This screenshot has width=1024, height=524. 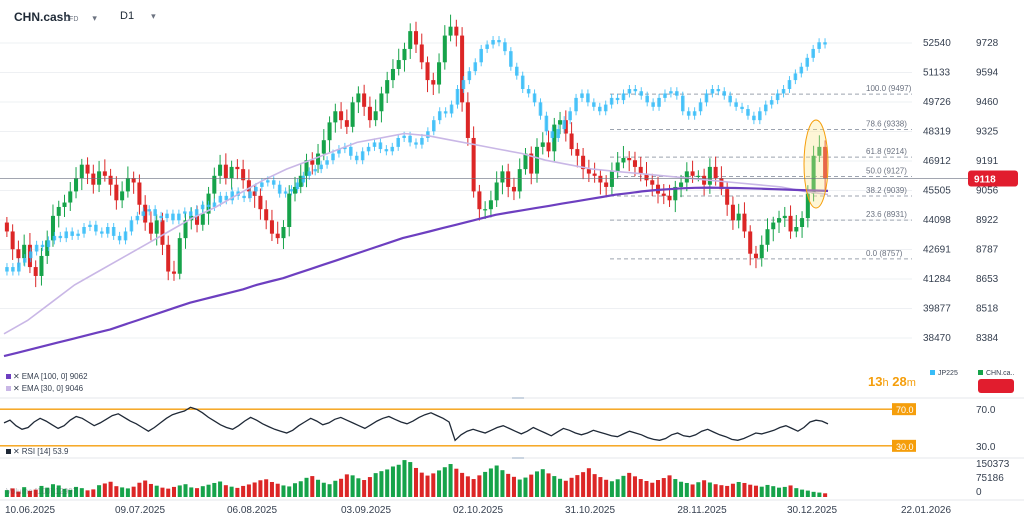 I want to click on rsi-upper-tag, so click(x=904, y=409).